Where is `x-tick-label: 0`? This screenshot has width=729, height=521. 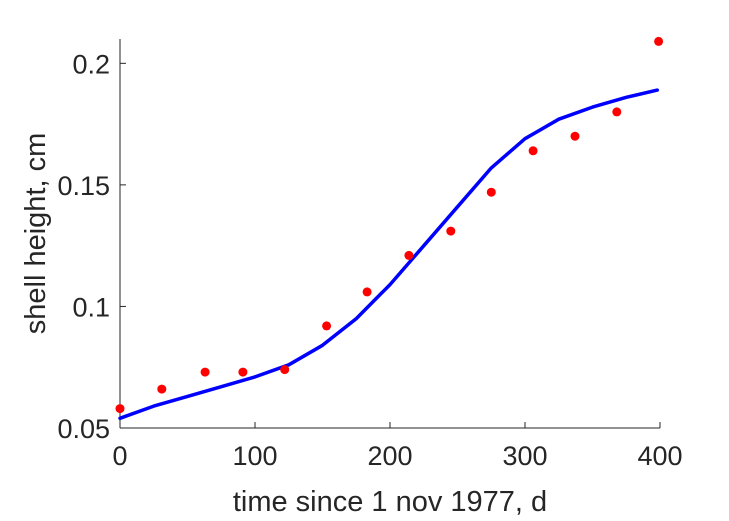
x-tick-label: 0 is located at coordinates (119, 456).